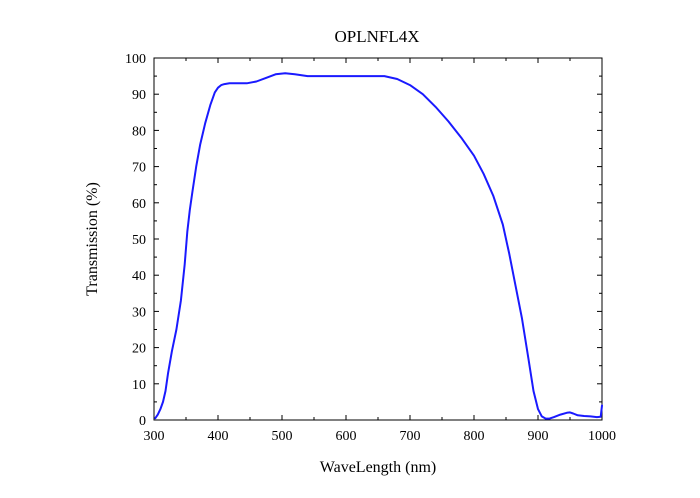 This screenshot has height=498, width=700. Describe the element at coordinates (376, 36) in the screenshot. I see `chart-title: OPLNFL4X` at that location.